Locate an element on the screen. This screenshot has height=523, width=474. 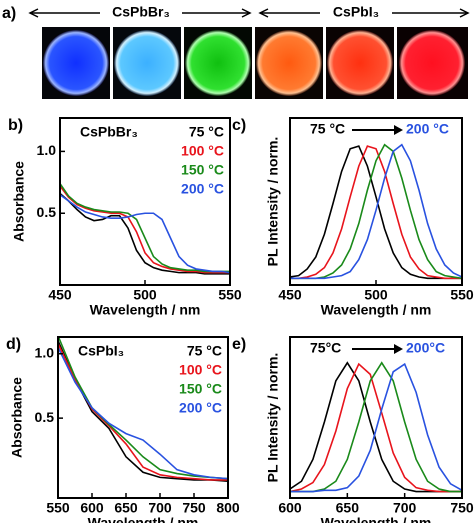
annotation: 200 °C is located at coordinates (427, 129).